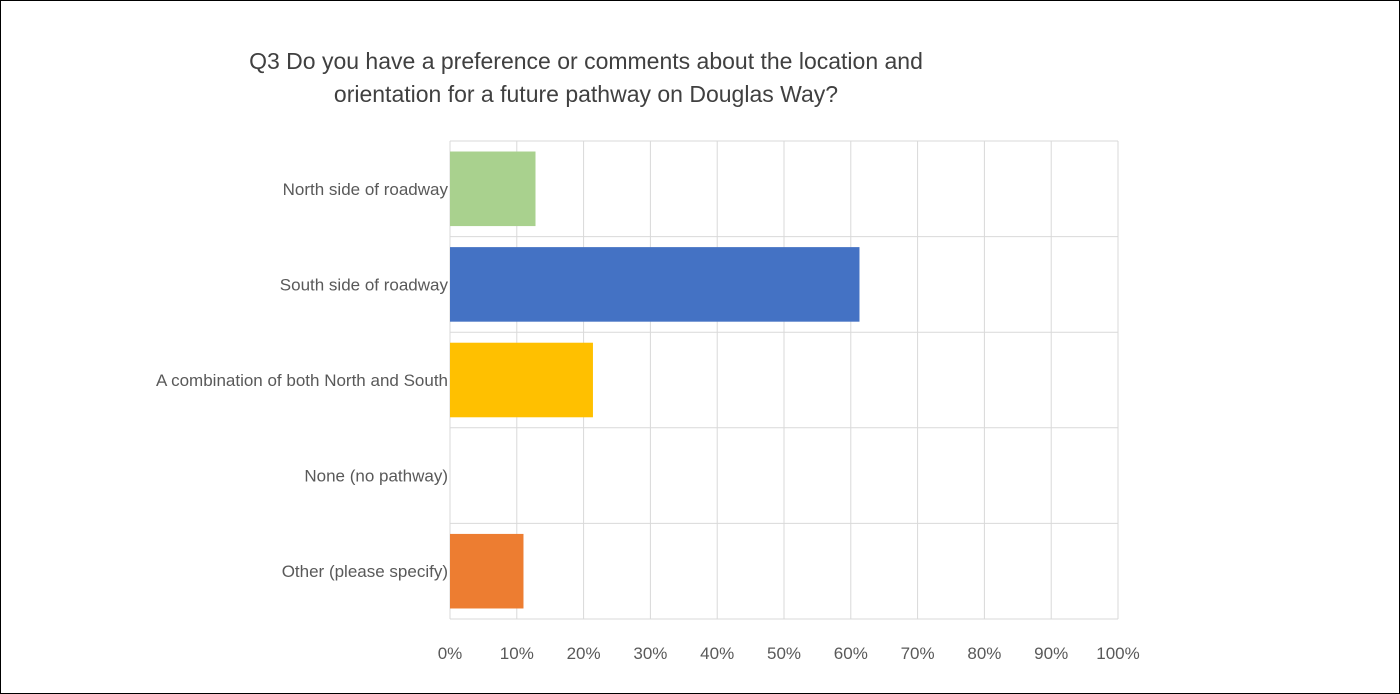  Describe the element at coordinates (365, 571) in the screenshot. I see `category-label: Other (please specify)` at that location.